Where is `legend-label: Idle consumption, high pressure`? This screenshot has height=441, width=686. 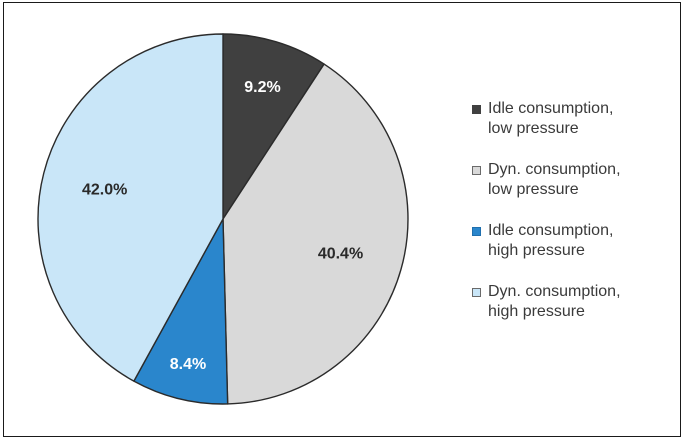 legend-label: Idle consumption, high pressure is located at coordinates (550, 241).